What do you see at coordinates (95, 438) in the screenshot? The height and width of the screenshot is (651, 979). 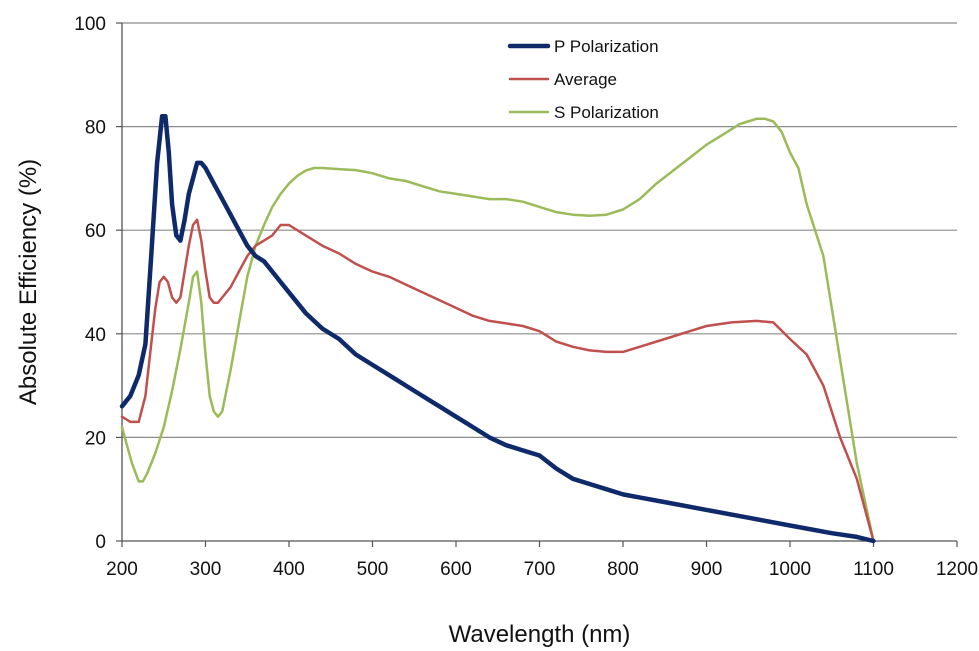 I see `y-tick-label-20: 20` at bounding box center [95, 438].